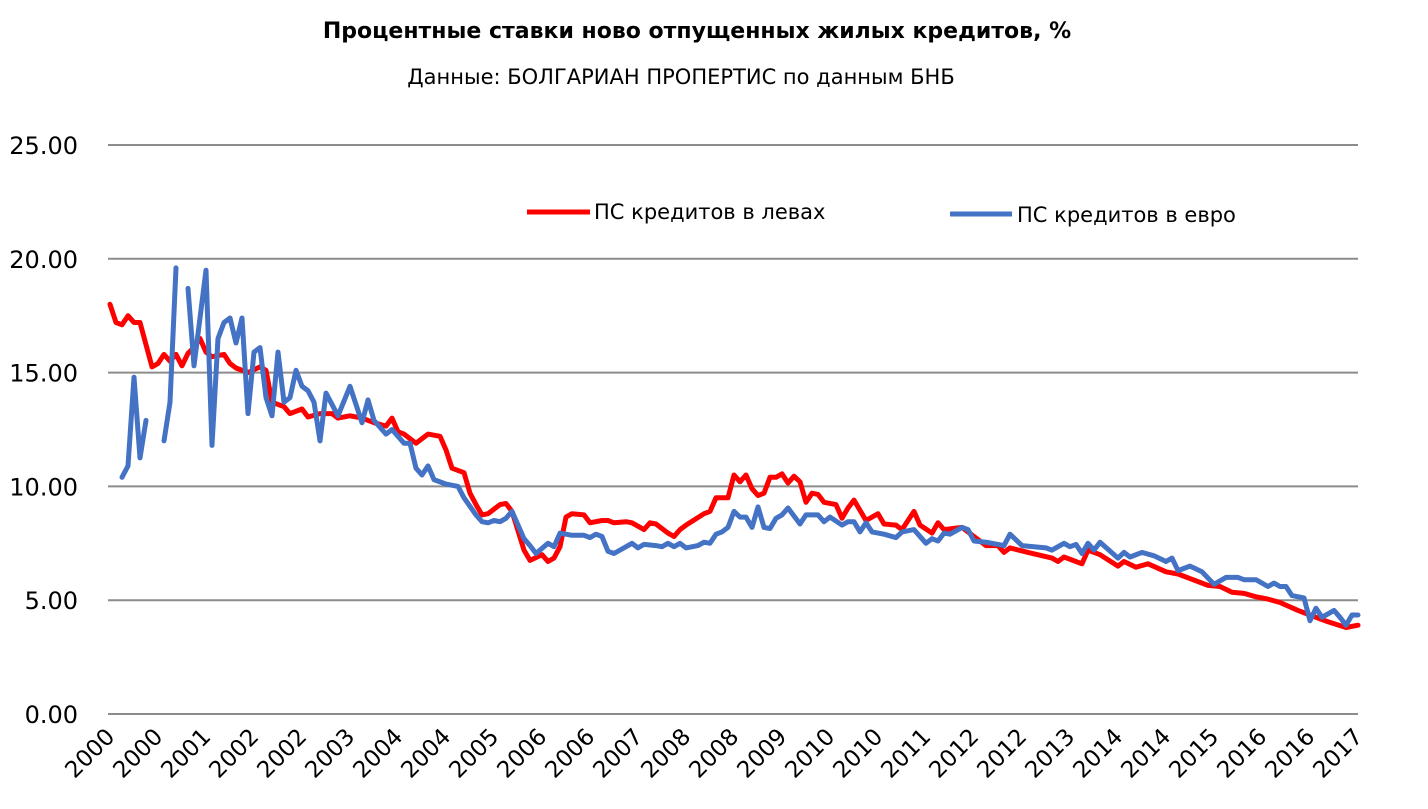 The image size is (1428, 809). I want to click on y-axis-ticks: 0.00 5.00 10.00 15.00 20.00 25.00, so click(43, 430).